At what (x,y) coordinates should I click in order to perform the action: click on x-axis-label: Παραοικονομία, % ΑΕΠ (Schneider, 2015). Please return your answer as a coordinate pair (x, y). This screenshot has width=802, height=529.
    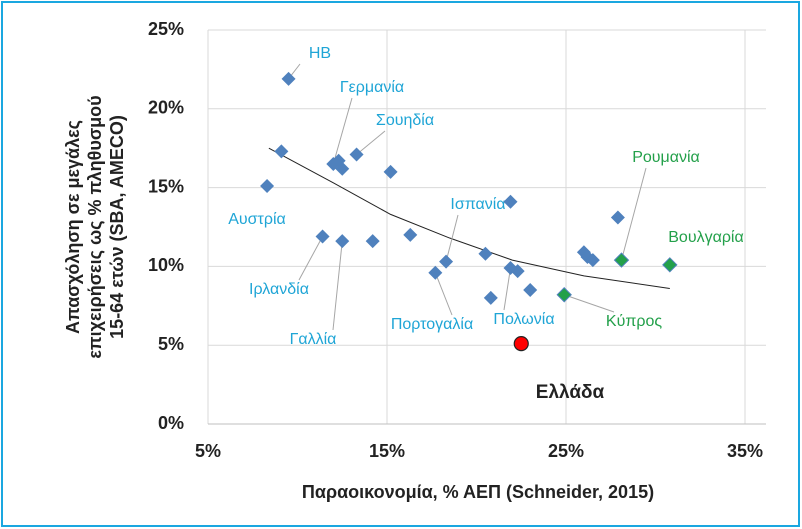
    Looking at the image, I should click on (478, 492).